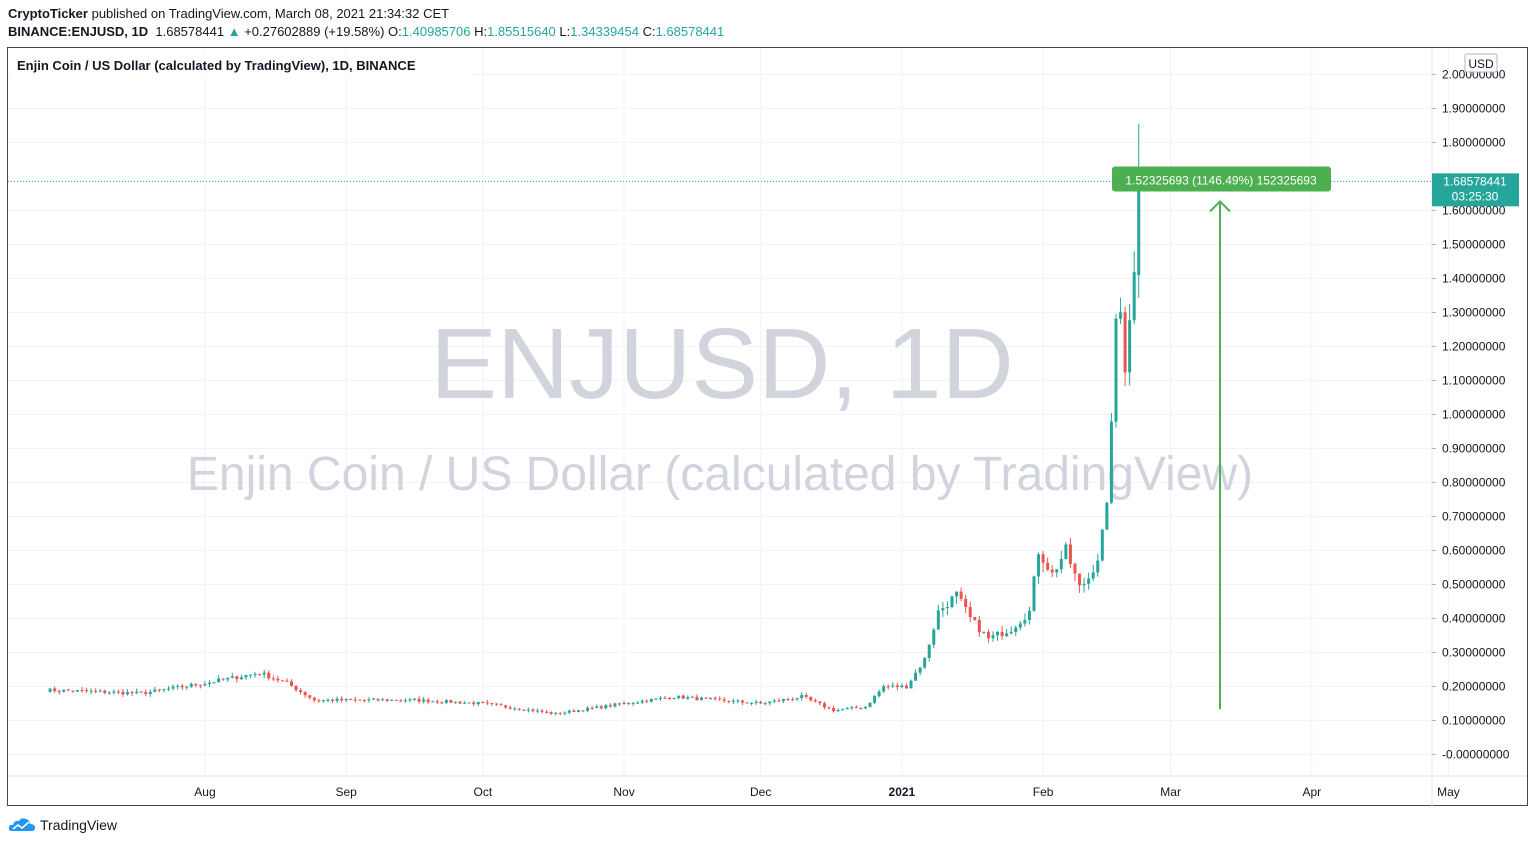 The width and height of the screenshot is (1536, 847). Describe the element at coordinates (1474, 109) in the screenshot. I see `price-tick-label: 1.90000000` at that location.